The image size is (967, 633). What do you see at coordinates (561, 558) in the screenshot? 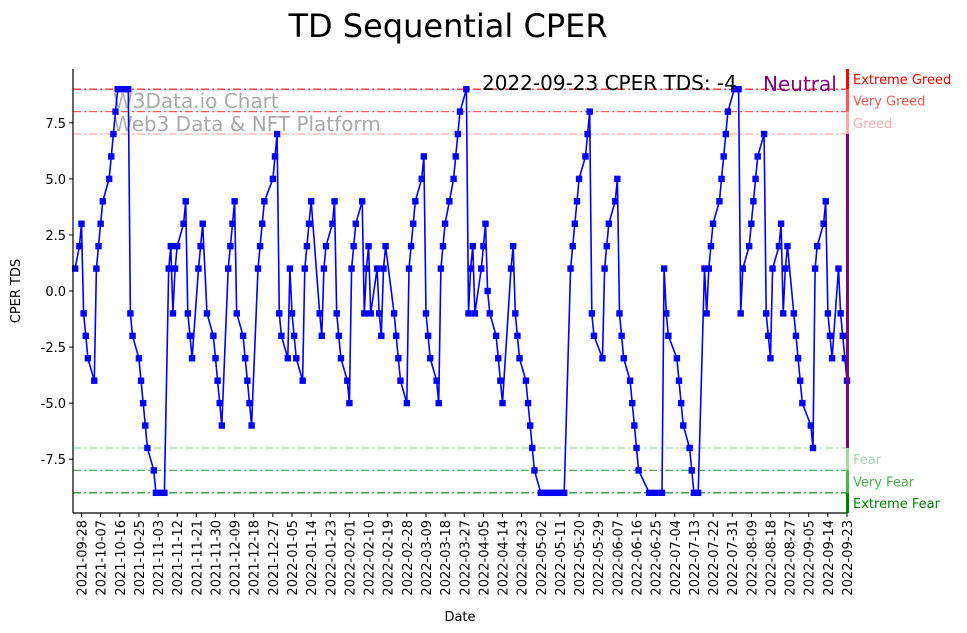
I see `x-tick-label: 2022-05-11` at bounding box center [561, 558].